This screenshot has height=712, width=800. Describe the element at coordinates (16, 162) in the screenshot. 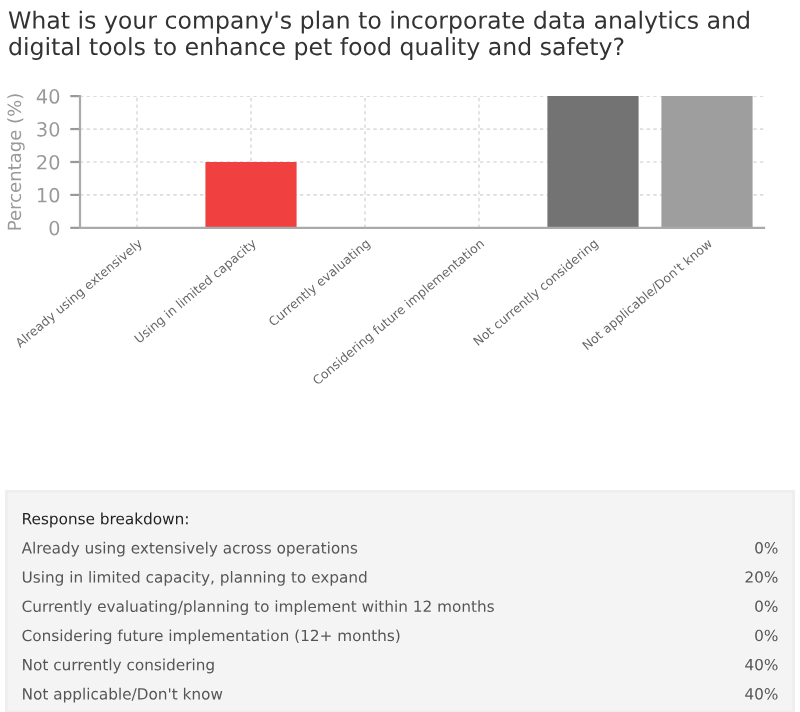

I see `y-axis-title: Percentage (%)` at that location.